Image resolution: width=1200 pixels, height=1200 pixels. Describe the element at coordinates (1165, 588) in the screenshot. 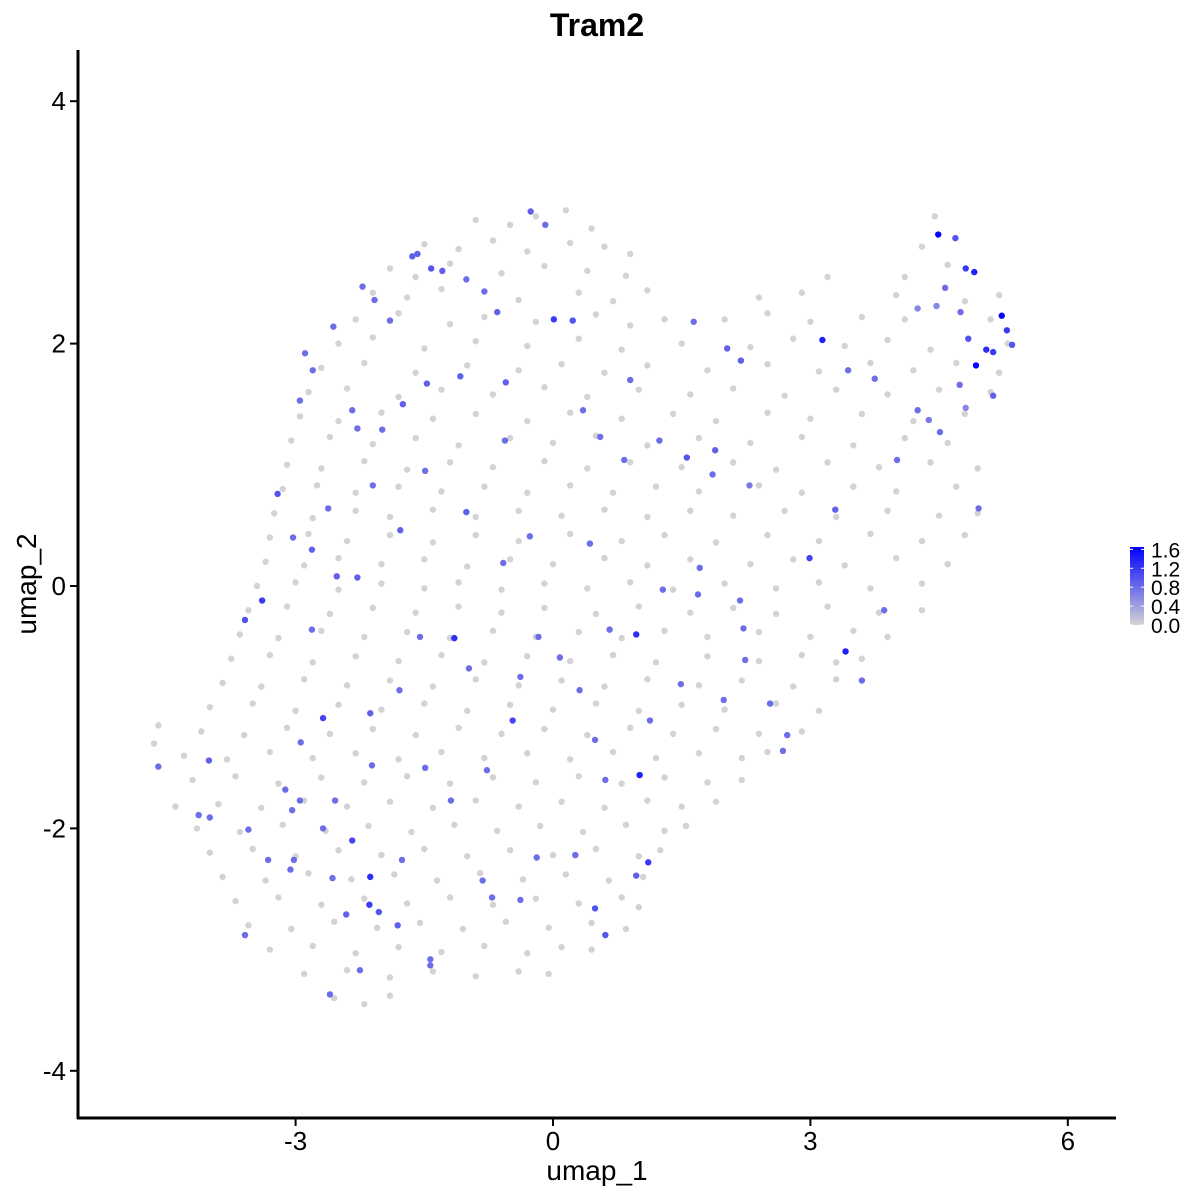

I see `colorbar-label: 0.8` at that location.